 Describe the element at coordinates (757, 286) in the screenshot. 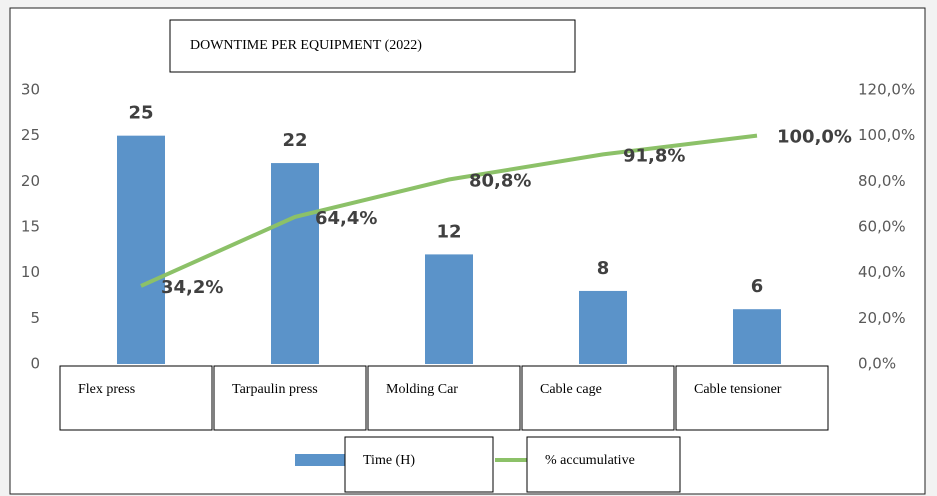

I see `data-label: 6` at that location.